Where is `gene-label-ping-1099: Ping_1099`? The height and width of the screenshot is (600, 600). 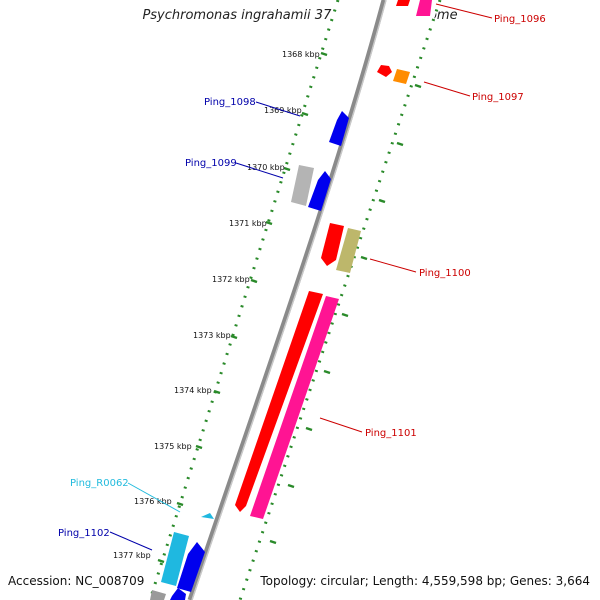 gene-label-ping-1099: Ping_1099 is located at coordinates (211, 163).